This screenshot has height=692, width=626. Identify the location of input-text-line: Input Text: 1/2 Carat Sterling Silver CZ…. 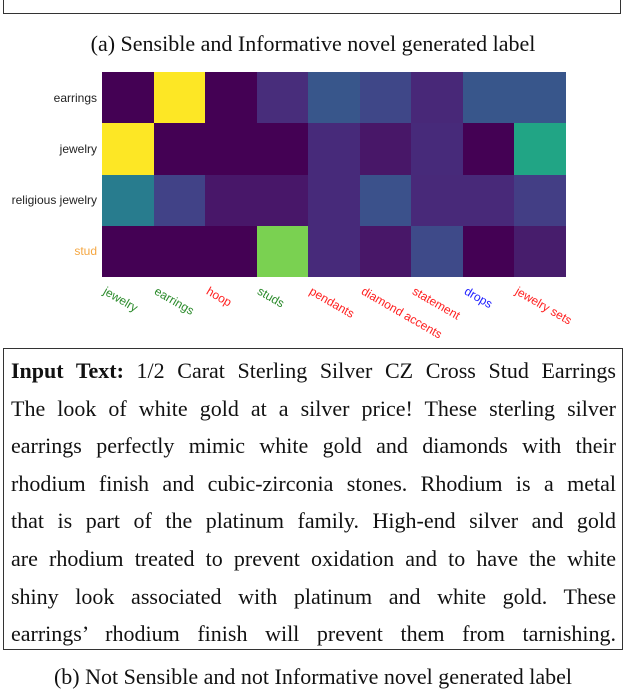
(313, 371).